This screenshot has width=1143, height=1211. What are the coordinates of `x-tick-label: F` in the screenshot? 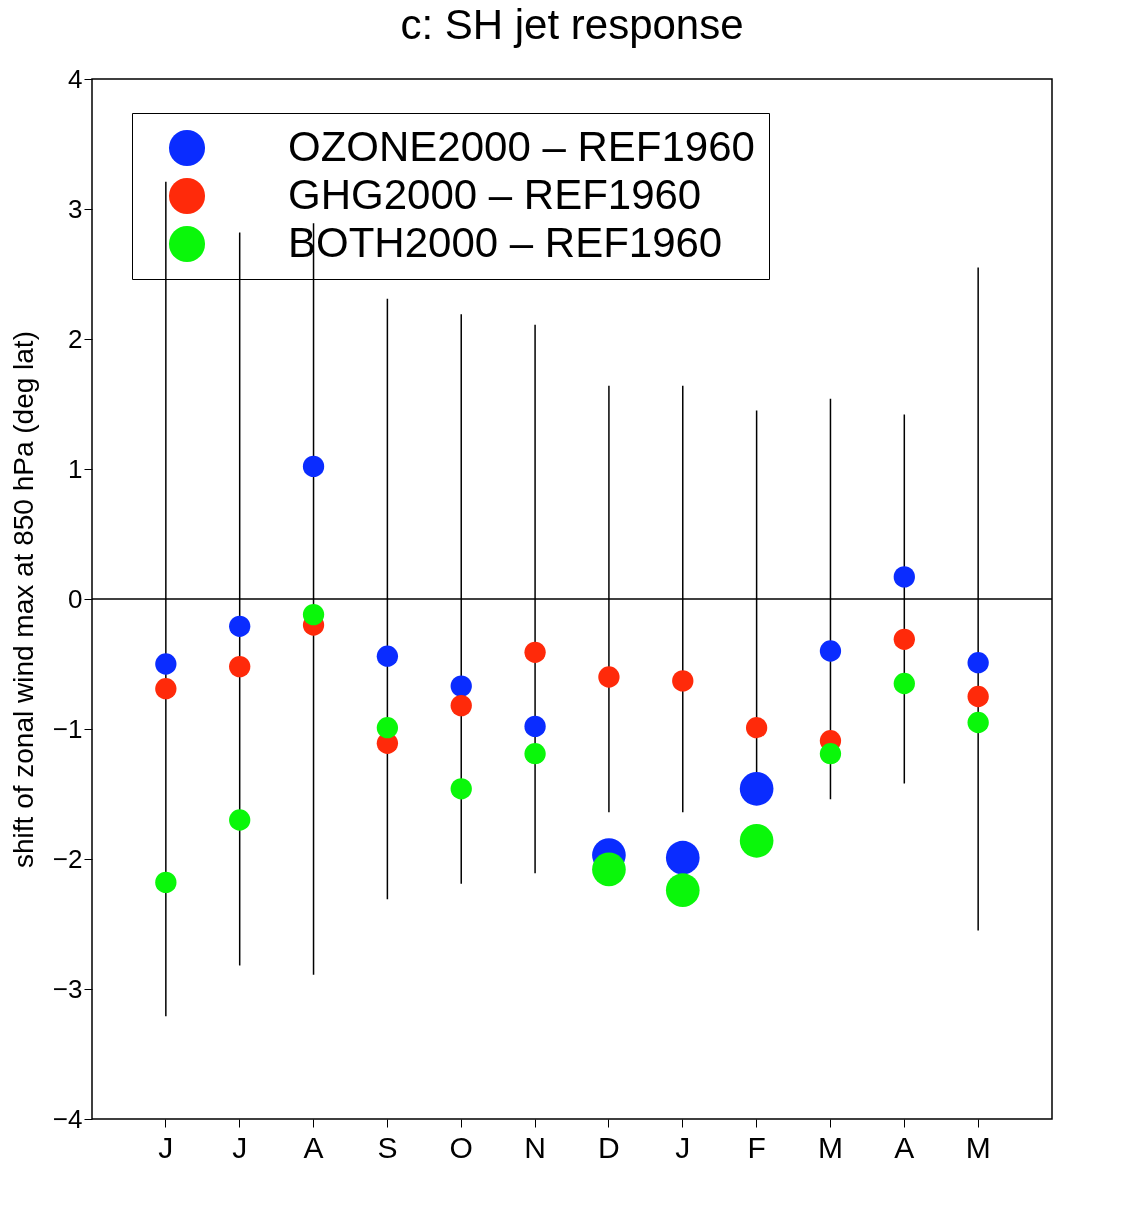 It's located at (756, 1147).